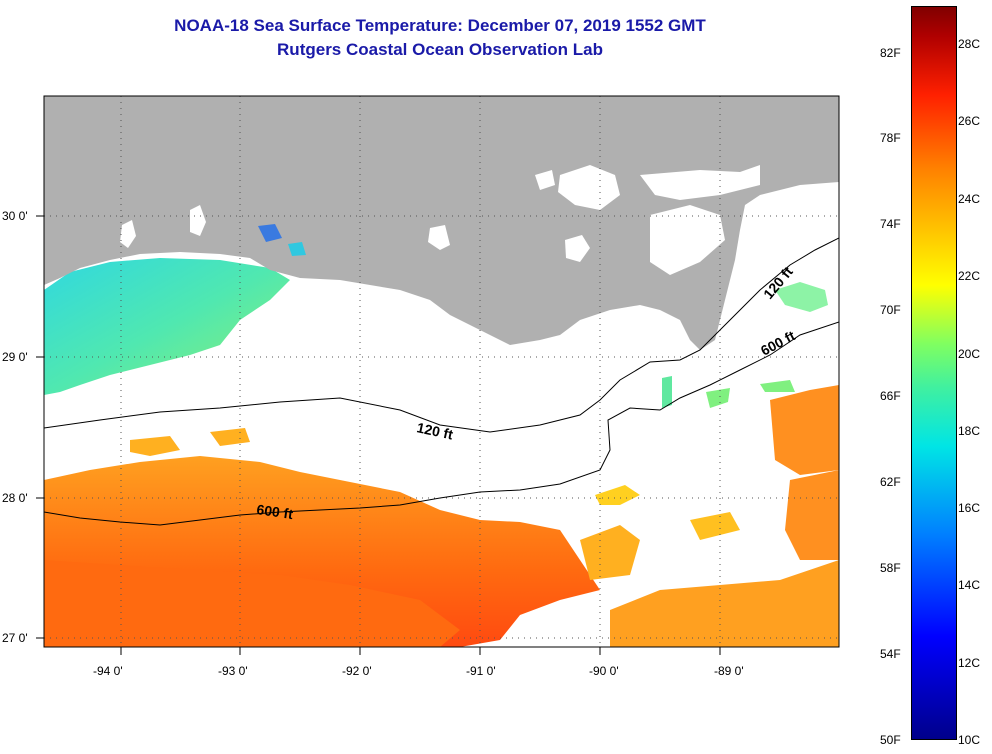 This screenshot has width=992, height=754. What do you see at coordinates (890, 654) in the screenshot?
I see `colorbar-f-label: 54F` at bounding box center [890, 654].